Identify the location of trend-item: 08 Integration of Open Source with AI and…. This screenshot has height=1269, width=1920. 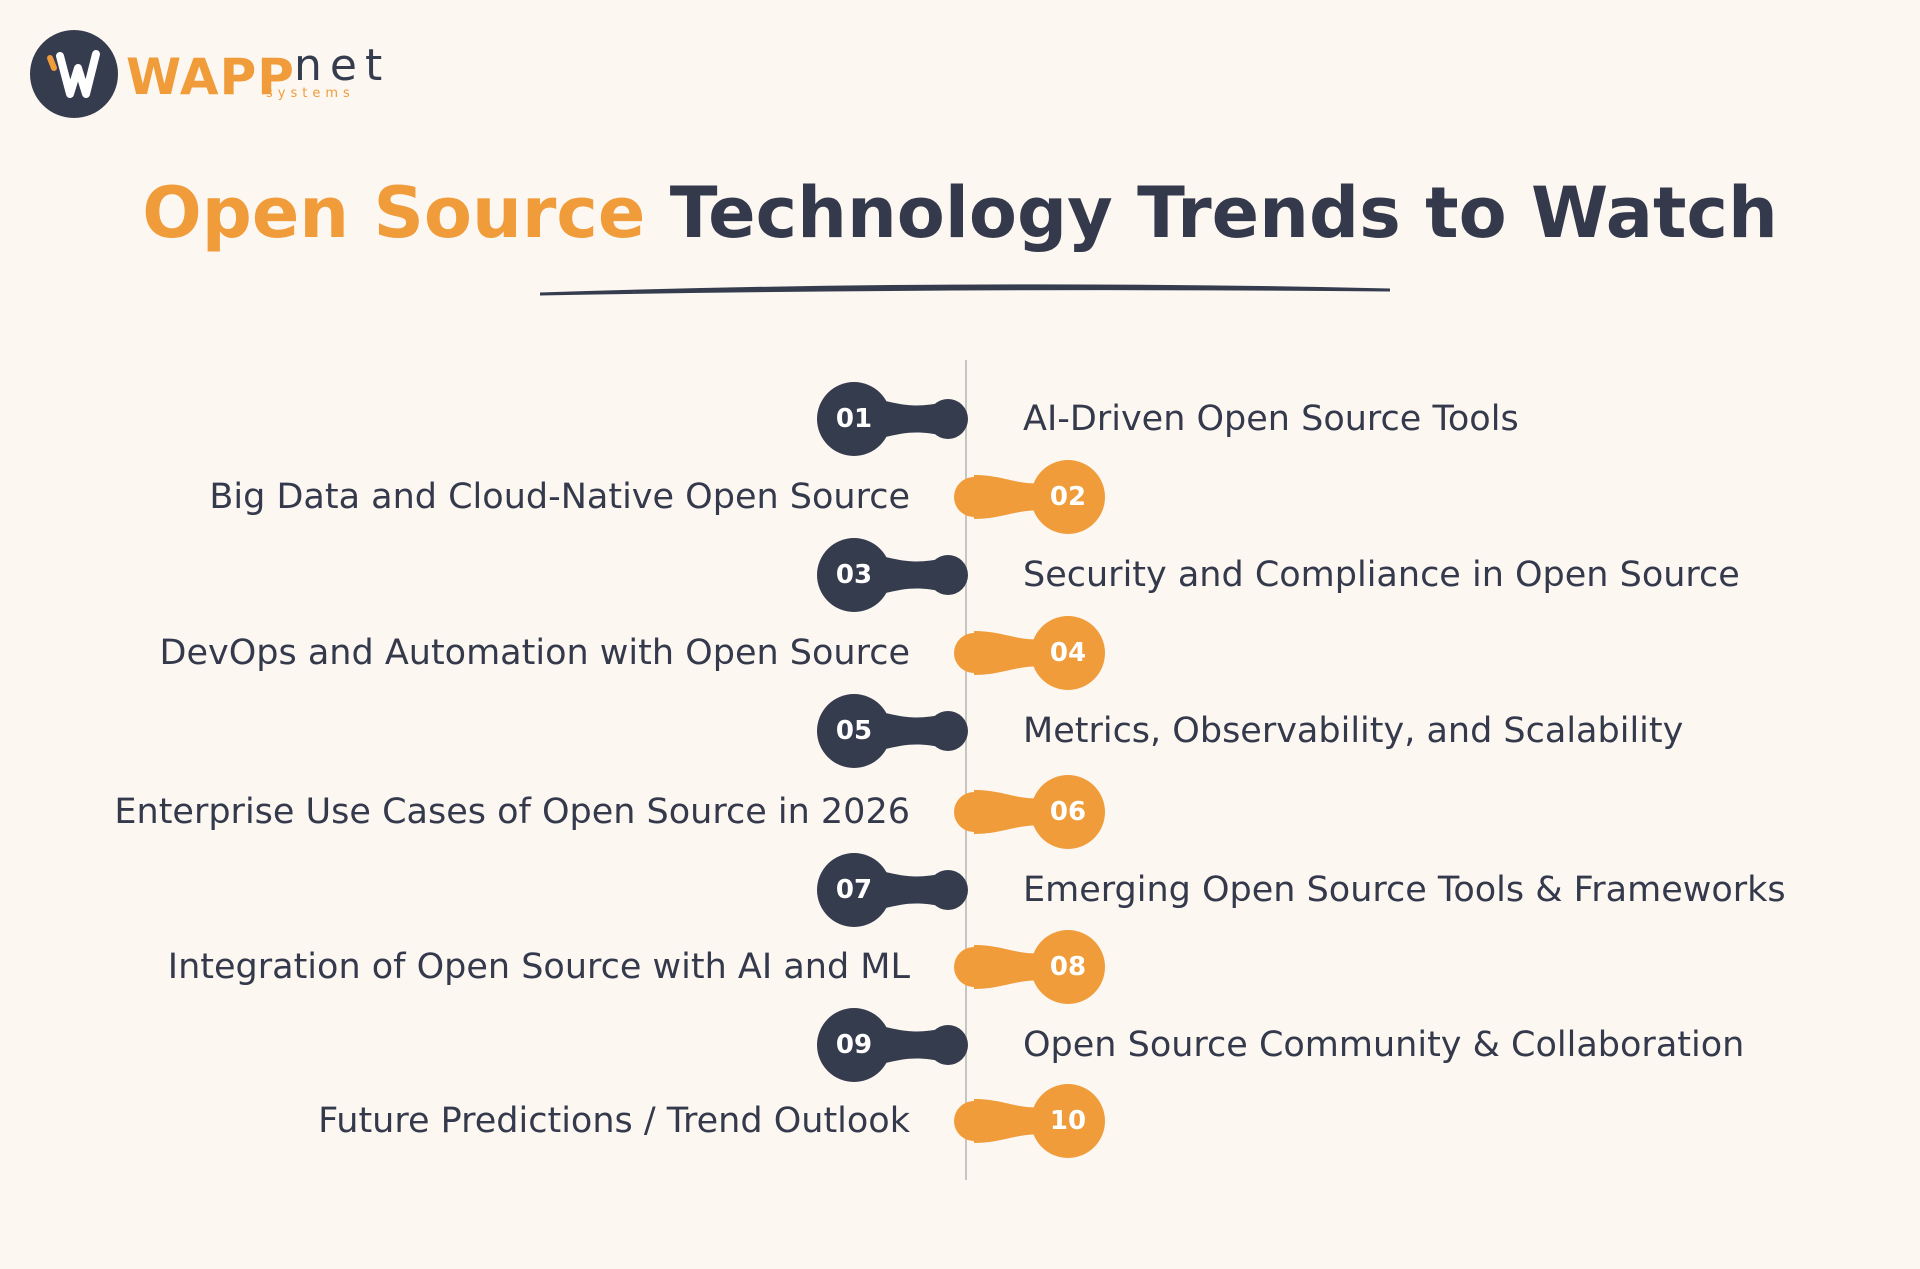
(960, 967).